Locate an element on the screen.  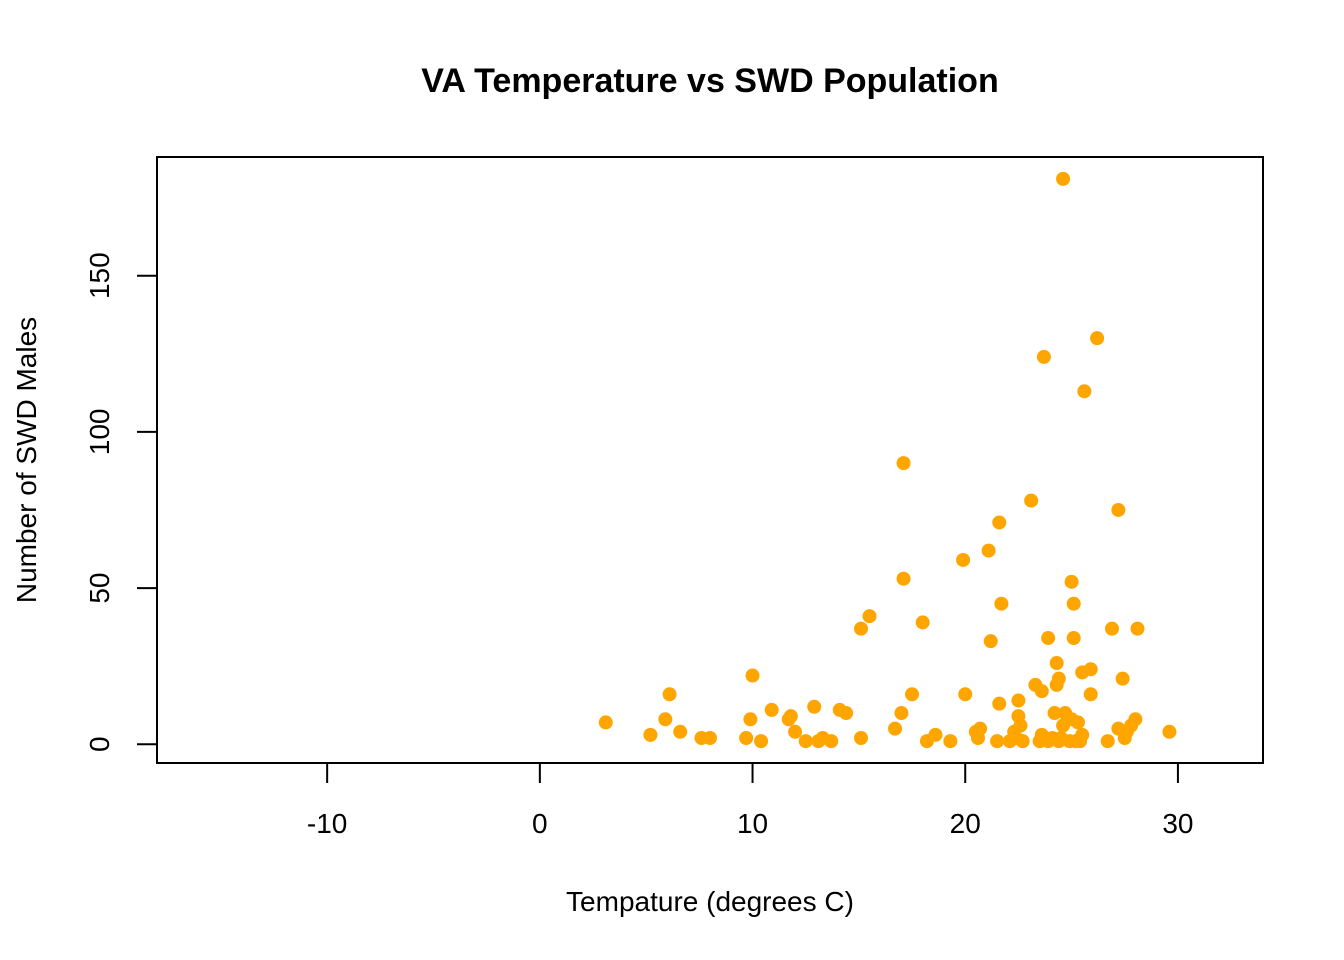
y-tick-label: 150 is located at coordinates (99, 275).